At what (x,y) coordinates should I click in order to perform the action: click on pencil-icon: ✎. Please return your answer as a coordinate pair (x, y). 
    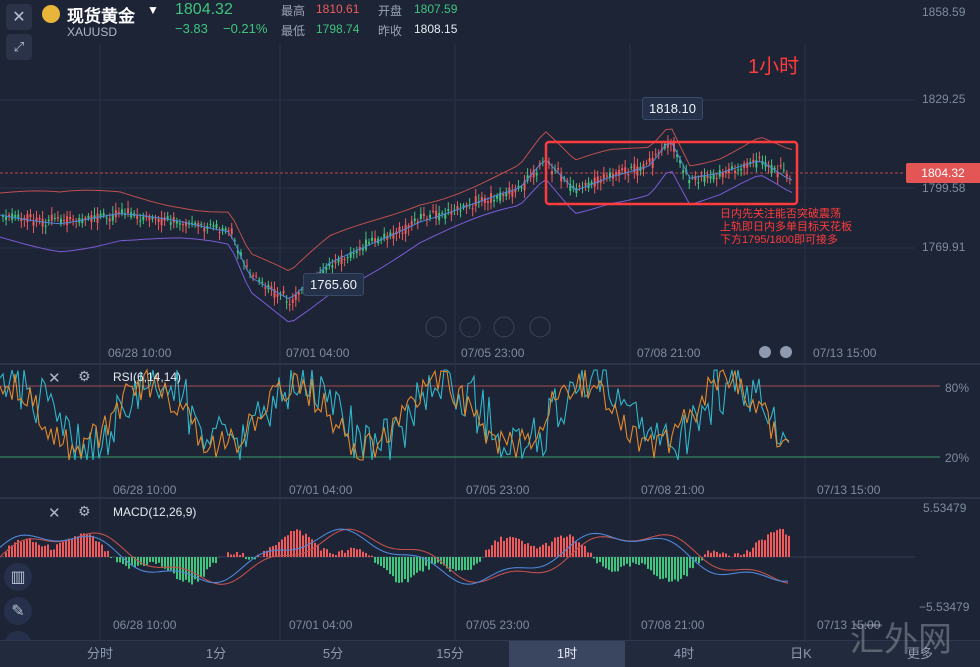
    Looking at the image, I should click on (18, 611).